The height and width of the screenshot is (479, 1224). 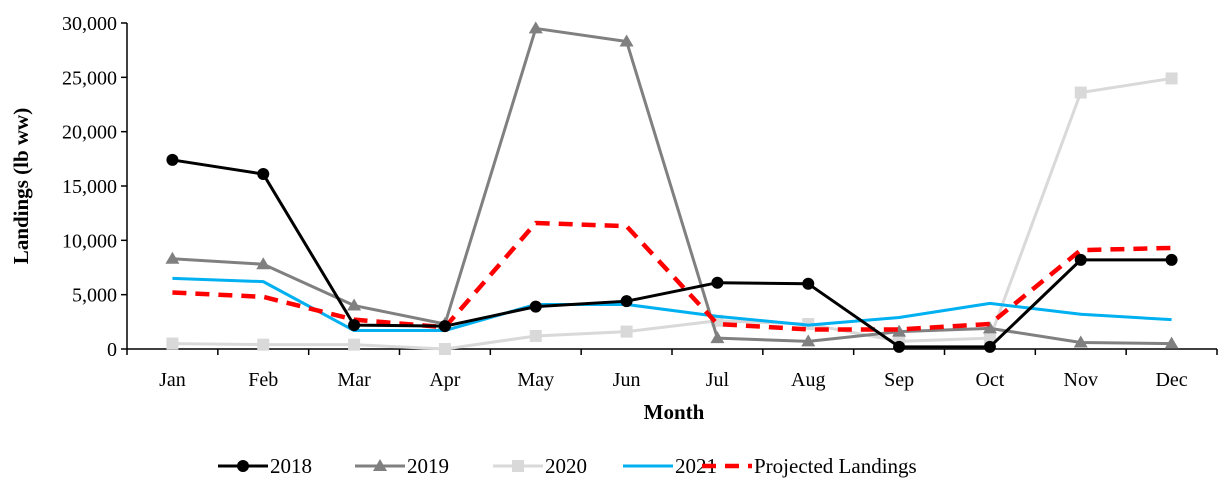 What do you see at coordinates (444, 380) in the screenshot?
I see `x-tick-label: Apr` at bounding box center [444, 380].